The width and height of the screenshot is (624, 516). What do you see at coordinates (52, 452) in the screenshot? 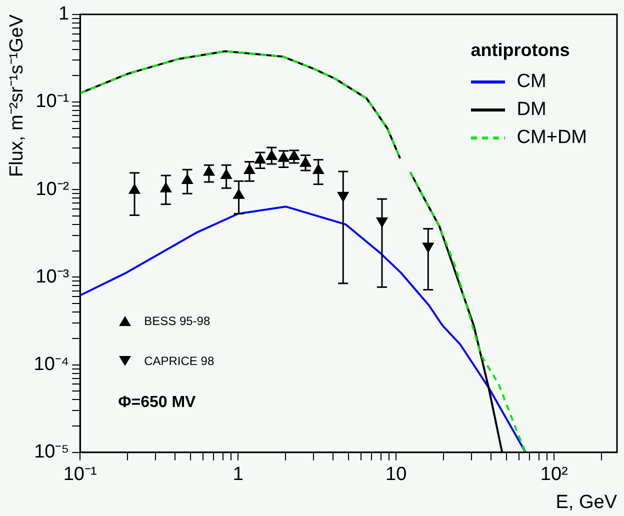
I see `y-tick-label: 10⁻⁵` at bounding box center [52, 452].